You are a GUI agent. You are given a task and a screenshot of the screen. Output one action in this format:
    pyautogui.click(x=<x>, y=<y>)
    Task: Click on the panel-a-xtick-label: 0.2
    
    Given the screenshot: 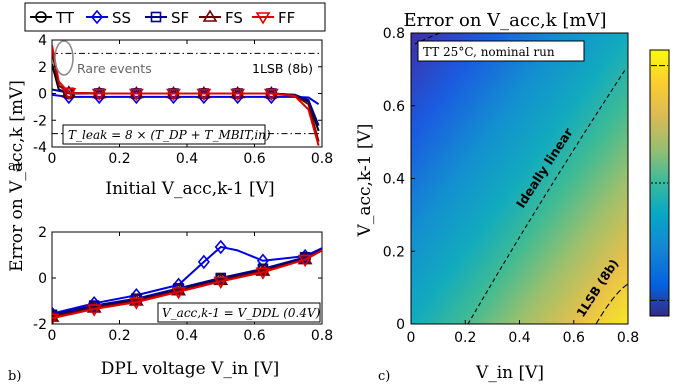 What is the action you would take?
    pyautogui.click(x=119, y=159)
    